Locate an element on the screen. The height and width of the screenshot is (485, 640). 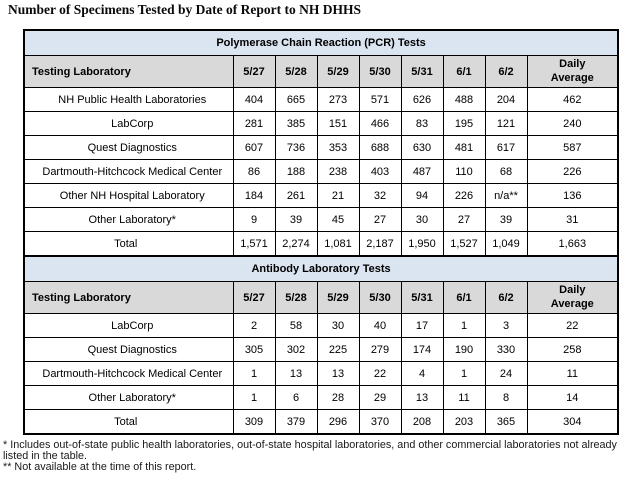
value-cell: 39 is located at coordinates (506, 219).